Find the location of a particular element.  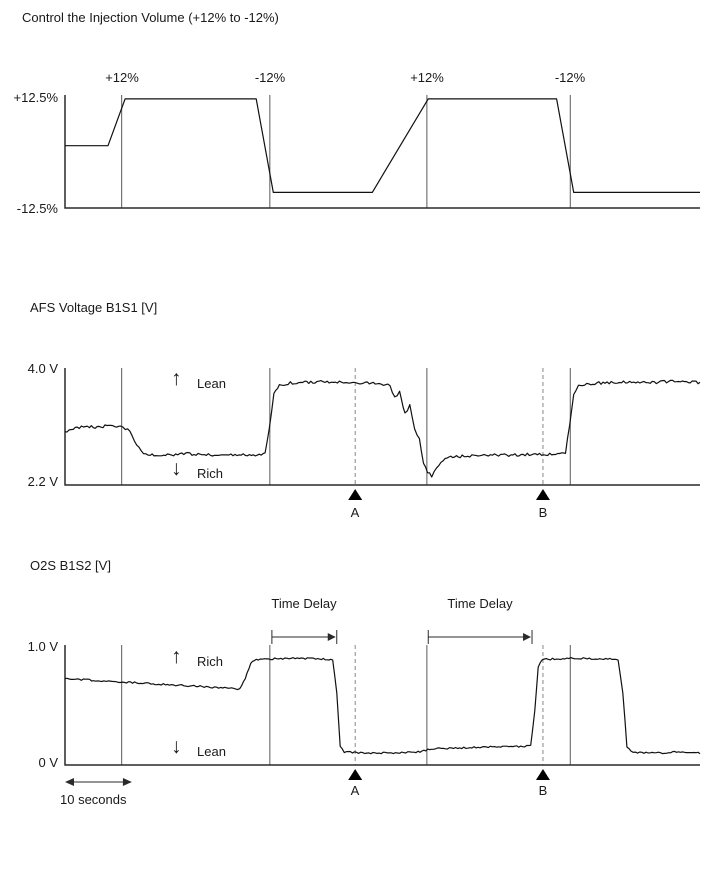

chart3-ymax-label: 1.0 V is located at coordinates (42, 646).